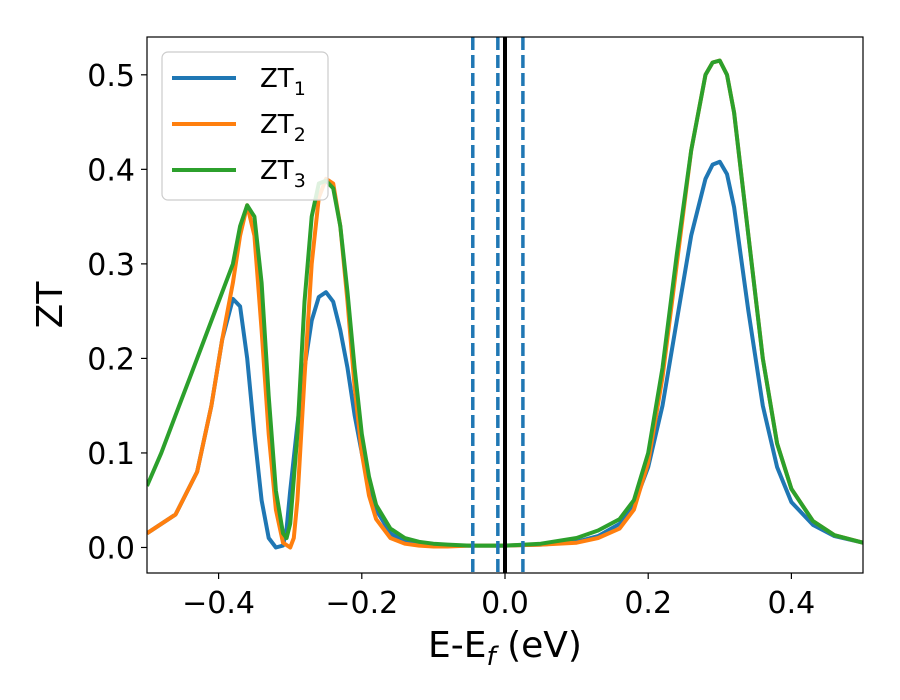  What do you see at coordinates (50, 305) in the screenshot?
I see `y-axis-title: ZT` at bounding box center [50, 305].